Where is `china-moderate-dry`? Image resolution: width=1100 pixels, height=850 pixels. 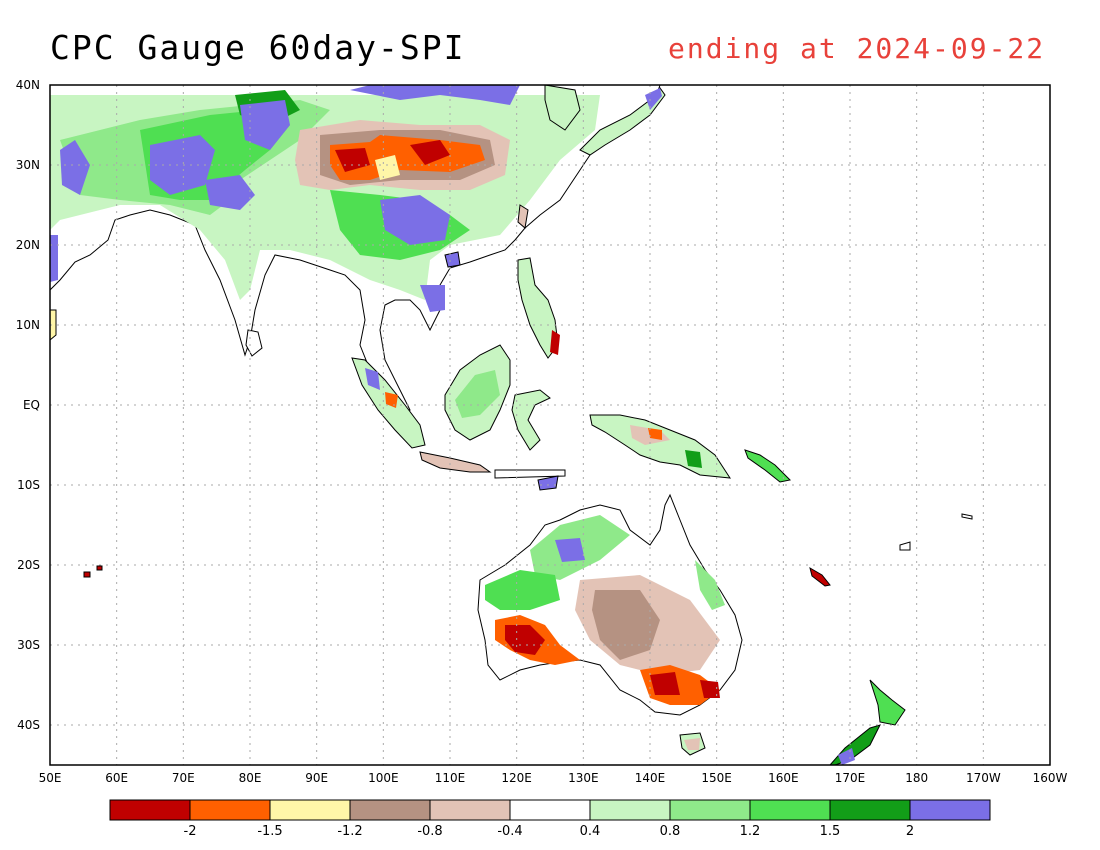
china-moderate-dry is located at coordinates (387, 167).